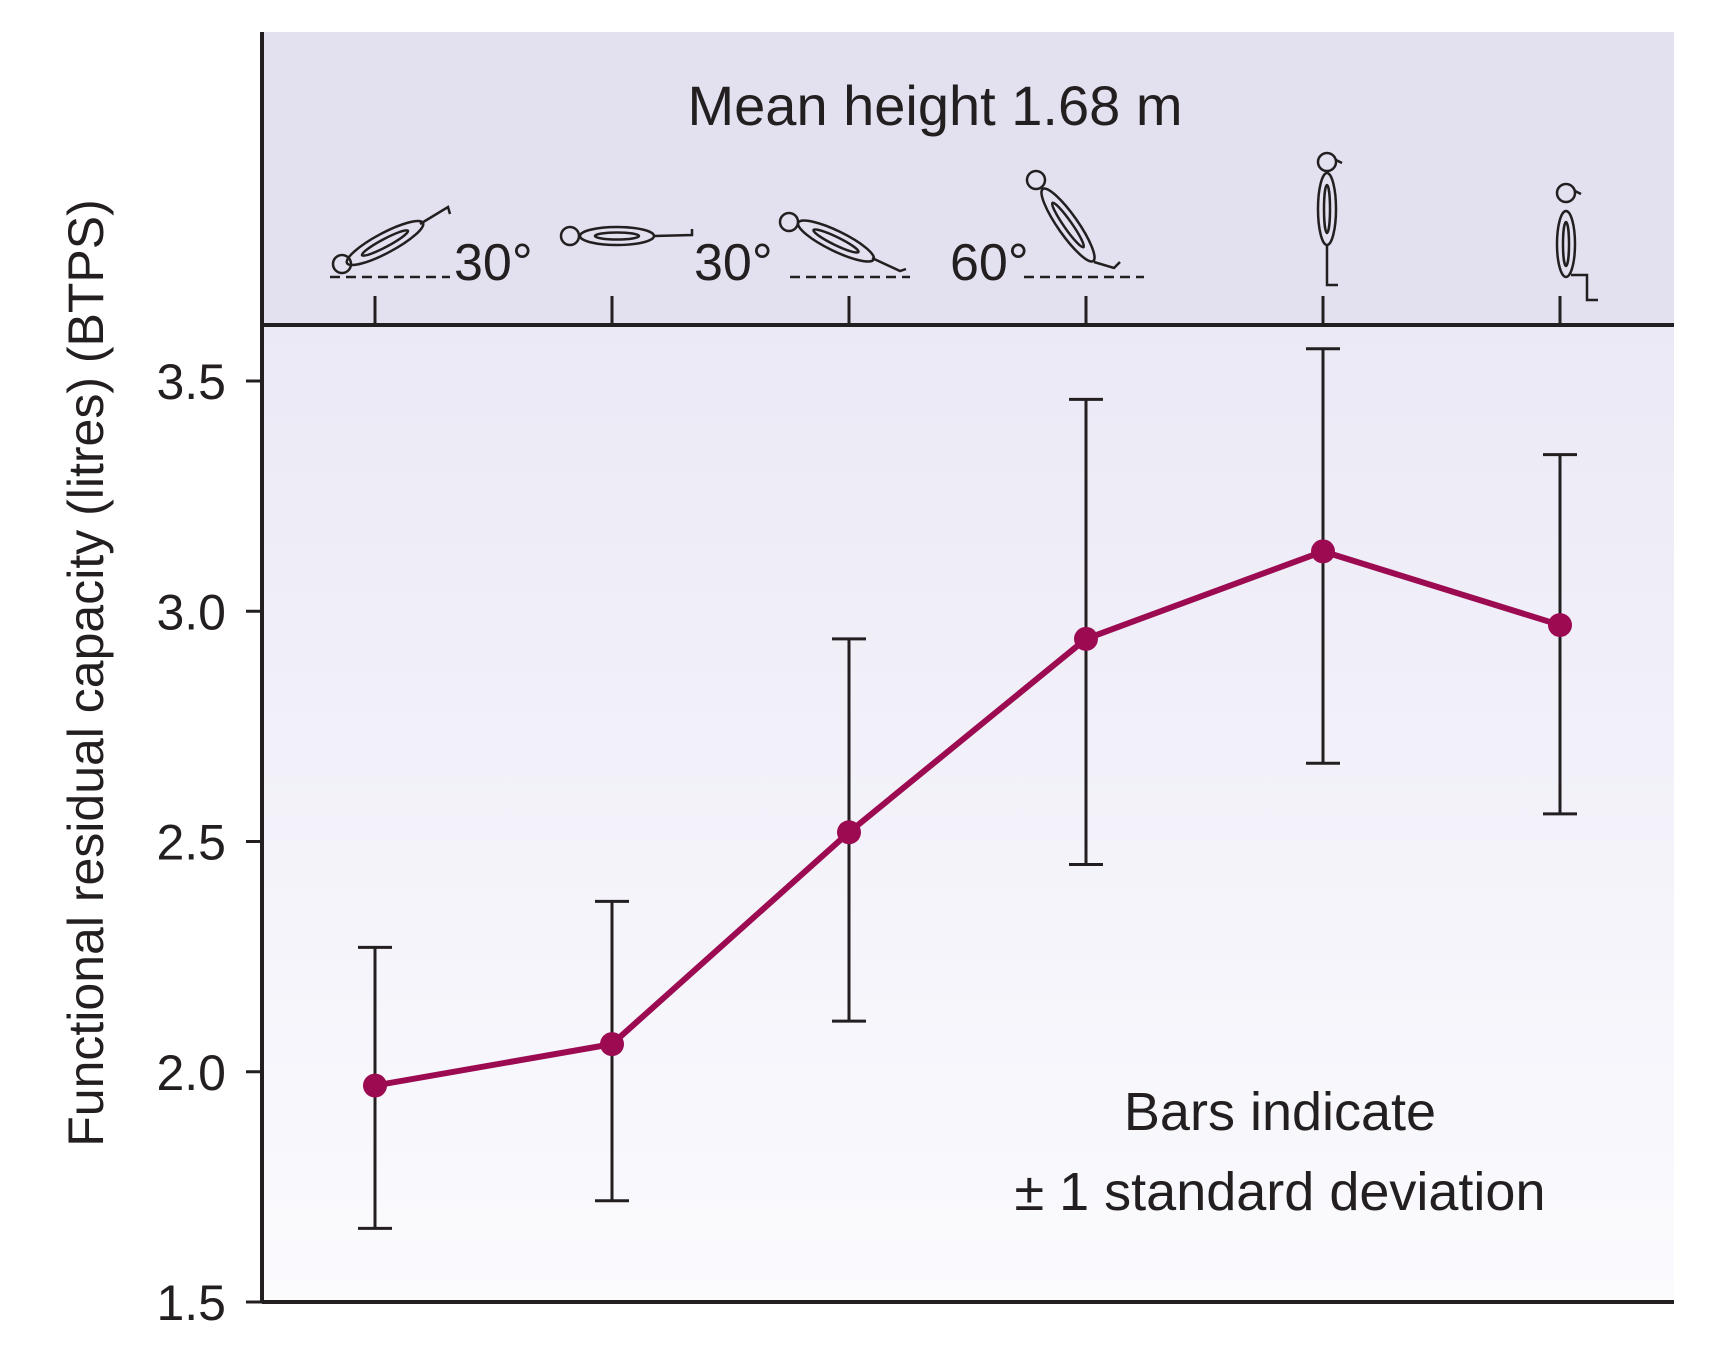  Describe the element at coordinates (1280, 1112) in the screenshot. I see `annotation-line-1: Bars indicate` at that location.